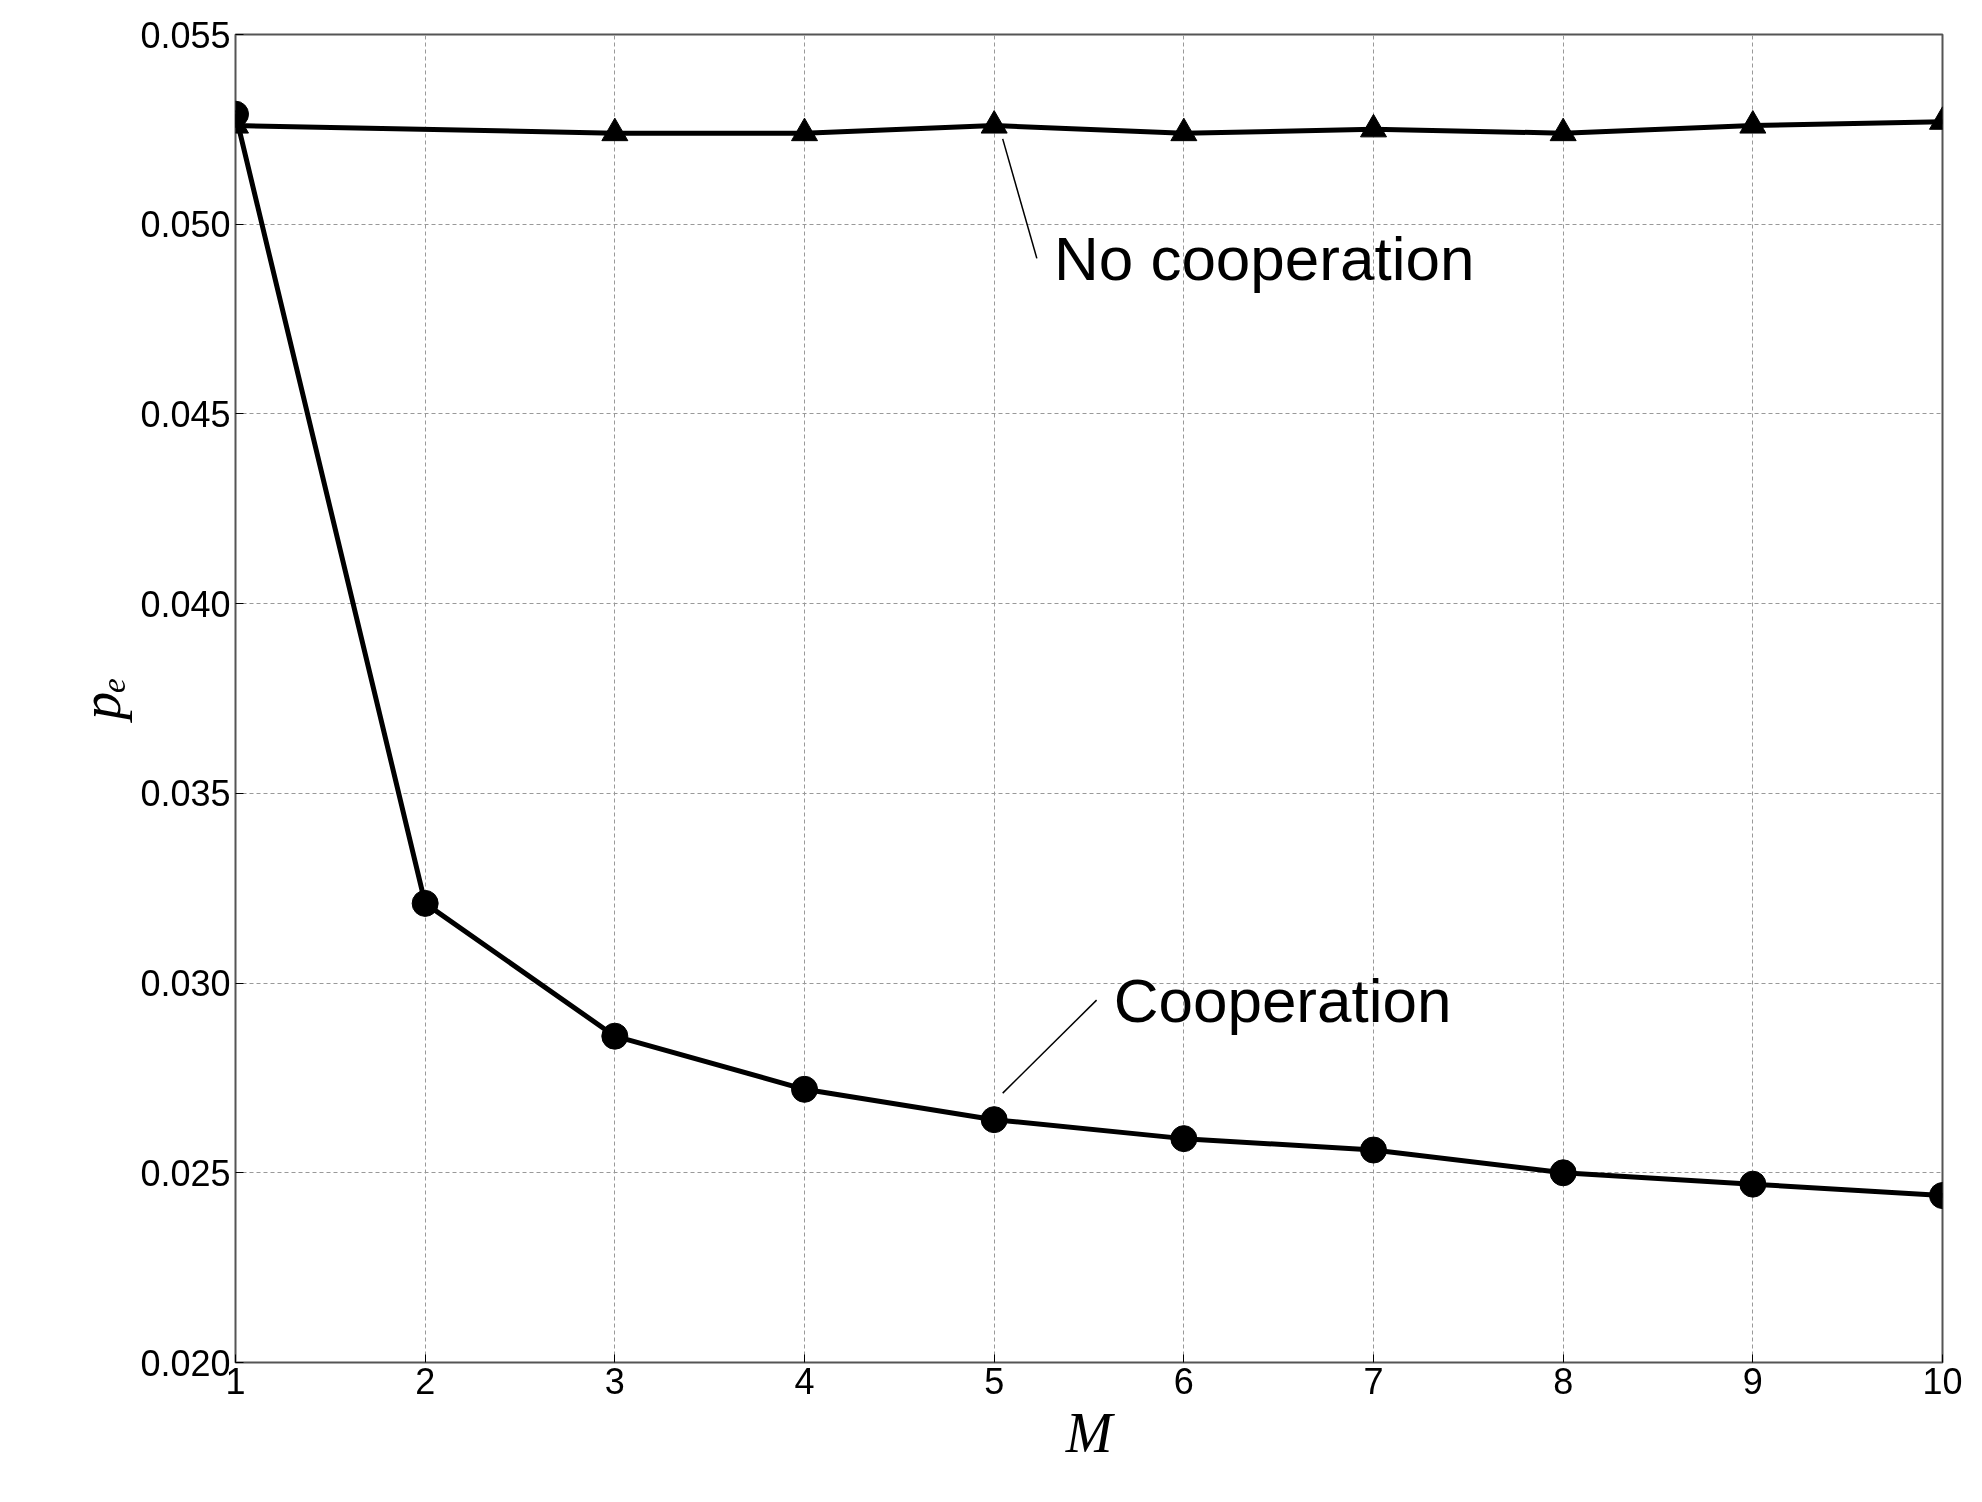 This screenshot has width=1982, height=1502. Describe the element at coordinates (185, 414) in the screenshot. I see `y-tick-label: 0.045` at that location.